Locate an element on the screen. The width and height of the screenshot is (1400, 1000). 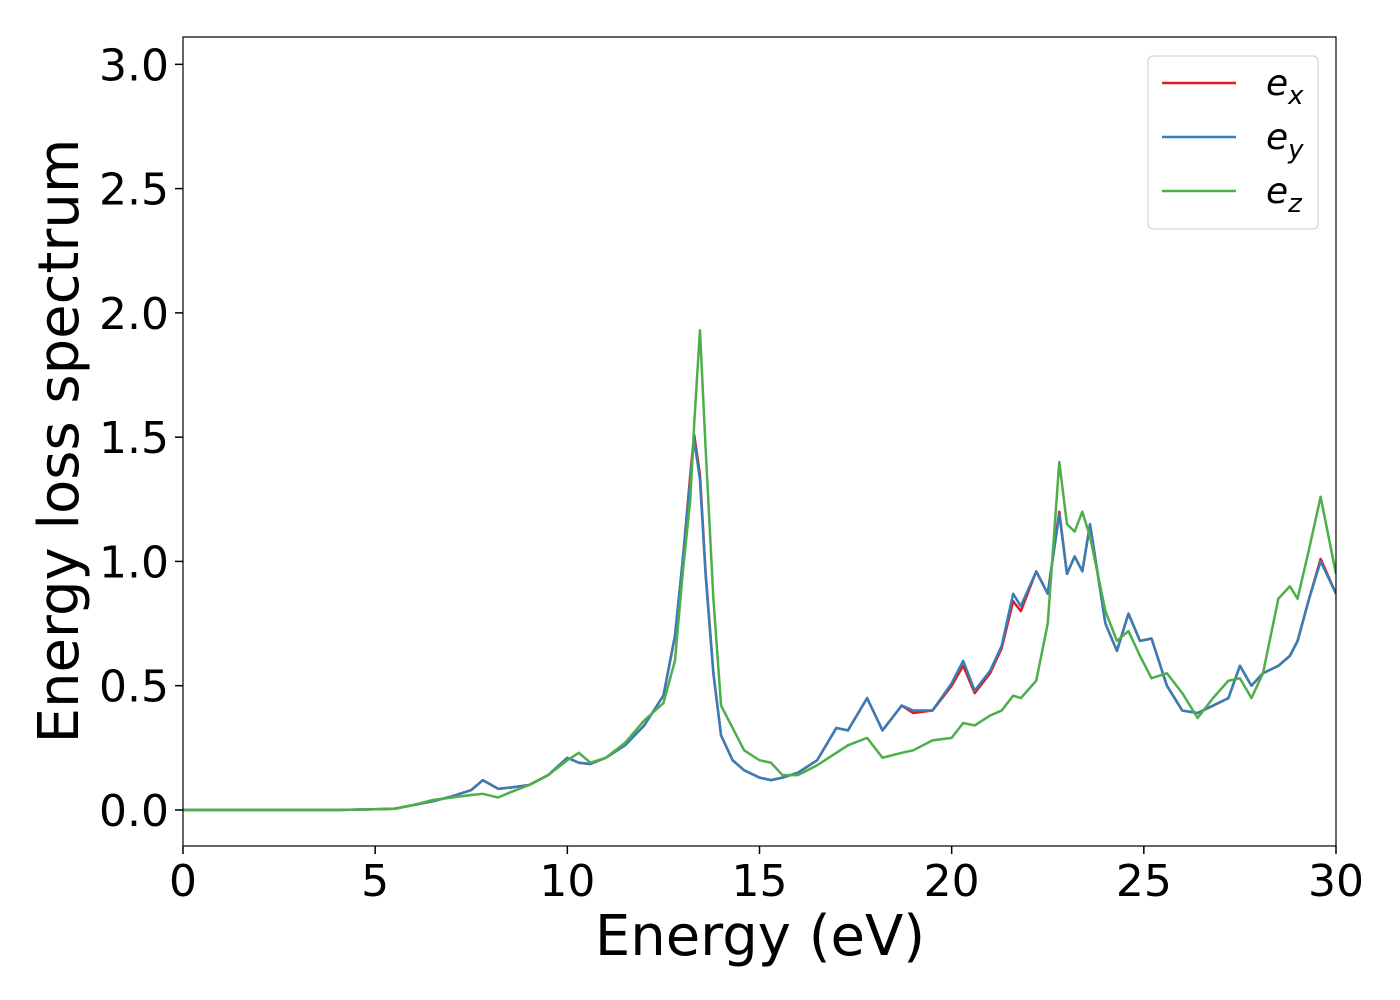
legend-label: ex is located at coordinates (1285, 87).